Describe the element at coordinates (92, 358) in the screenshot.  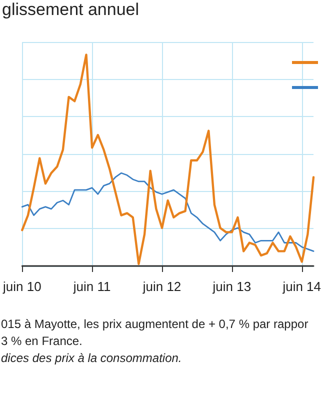
I see `text: dices des prix à la consommation.` at that location.